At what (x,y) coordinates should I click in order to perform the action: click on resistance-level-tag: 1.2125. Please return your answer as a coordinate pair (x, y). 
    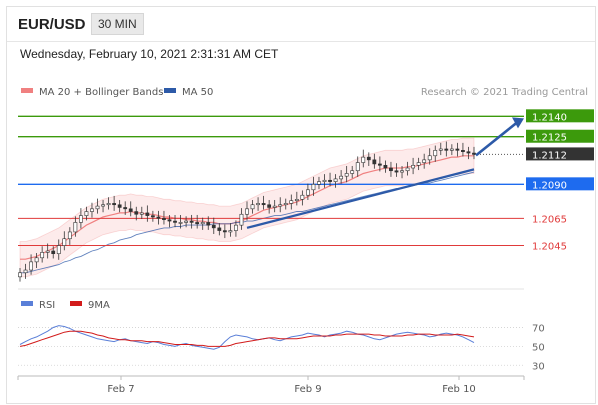
    Looking at the image, I should click on (549, 138).